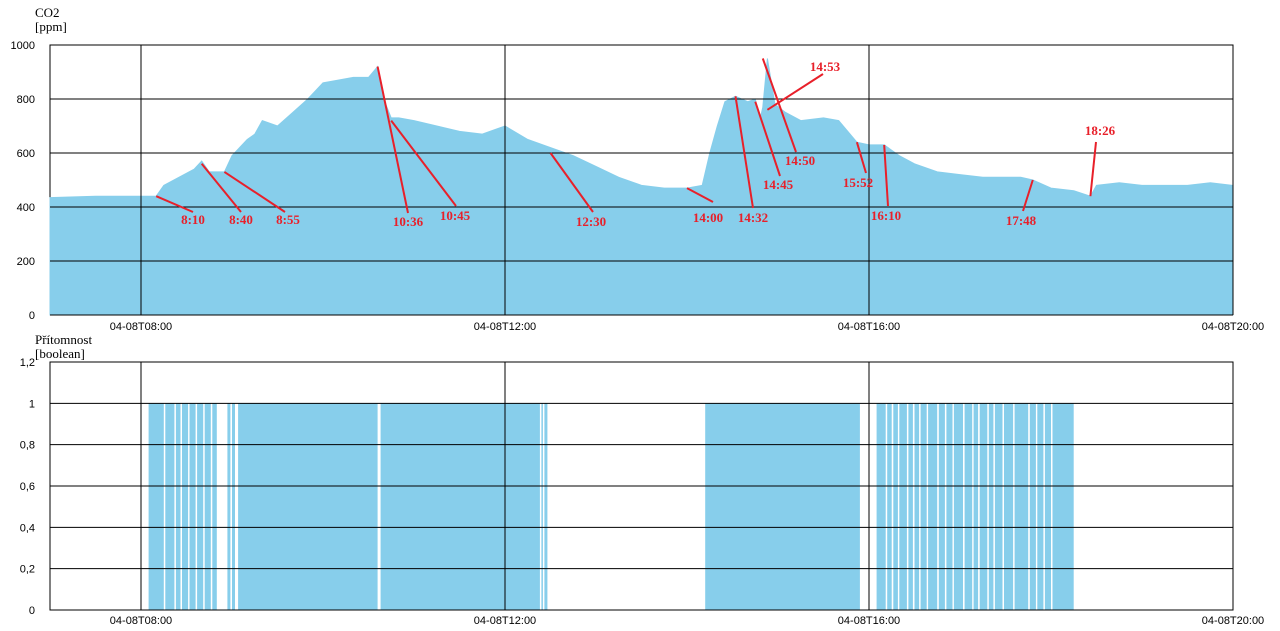  I want to click on annotation-label: 14:32, so click(753, 217).